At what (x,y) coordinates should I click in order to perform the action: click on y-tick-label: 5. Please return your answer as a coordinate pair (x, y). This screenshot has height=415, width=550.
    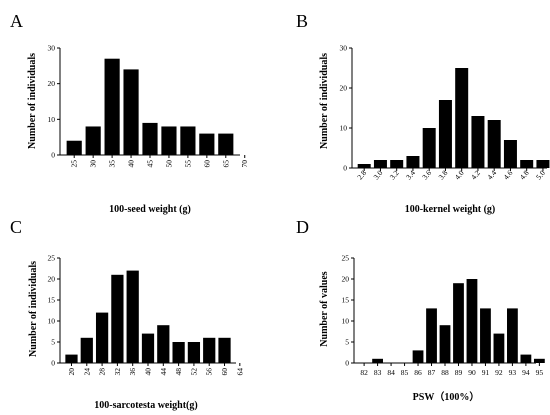
    Looking at the image, I should click on (347, 342).